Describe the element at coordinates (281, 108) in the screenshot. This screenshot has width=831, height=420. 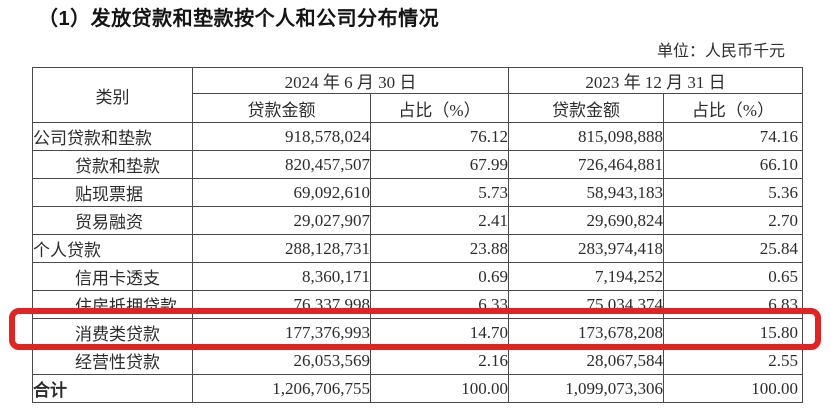
I see `column-header-amount-2024: 贷款金额` at that location.